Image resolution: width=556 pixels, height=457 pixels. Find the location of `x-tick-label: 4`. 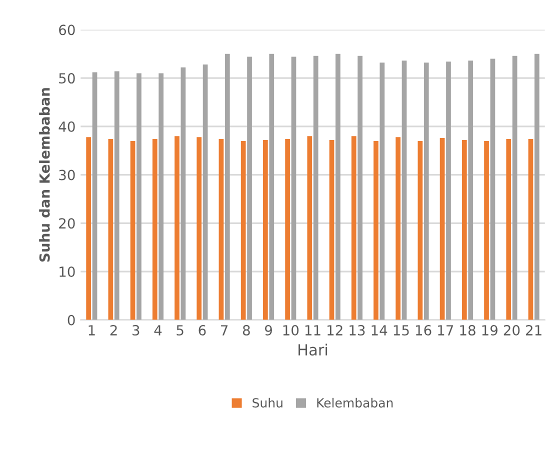

x-tick-label: 4 is located at coordinates (158, 330).